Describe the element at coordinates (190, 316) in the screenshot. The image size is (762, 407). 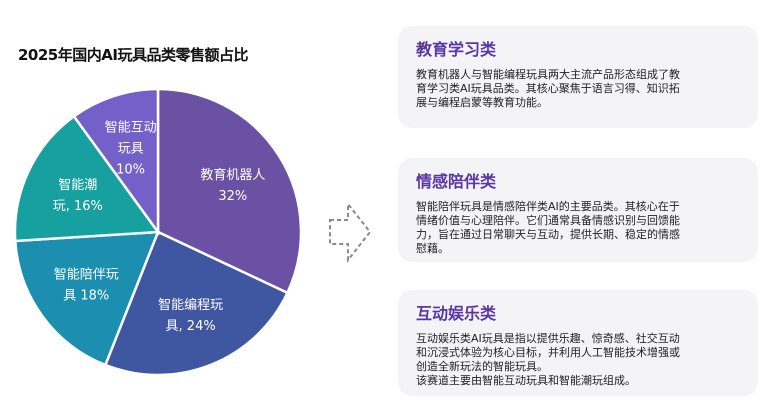
I see `slice-label: 智能编程玩具, 24%` at that location.